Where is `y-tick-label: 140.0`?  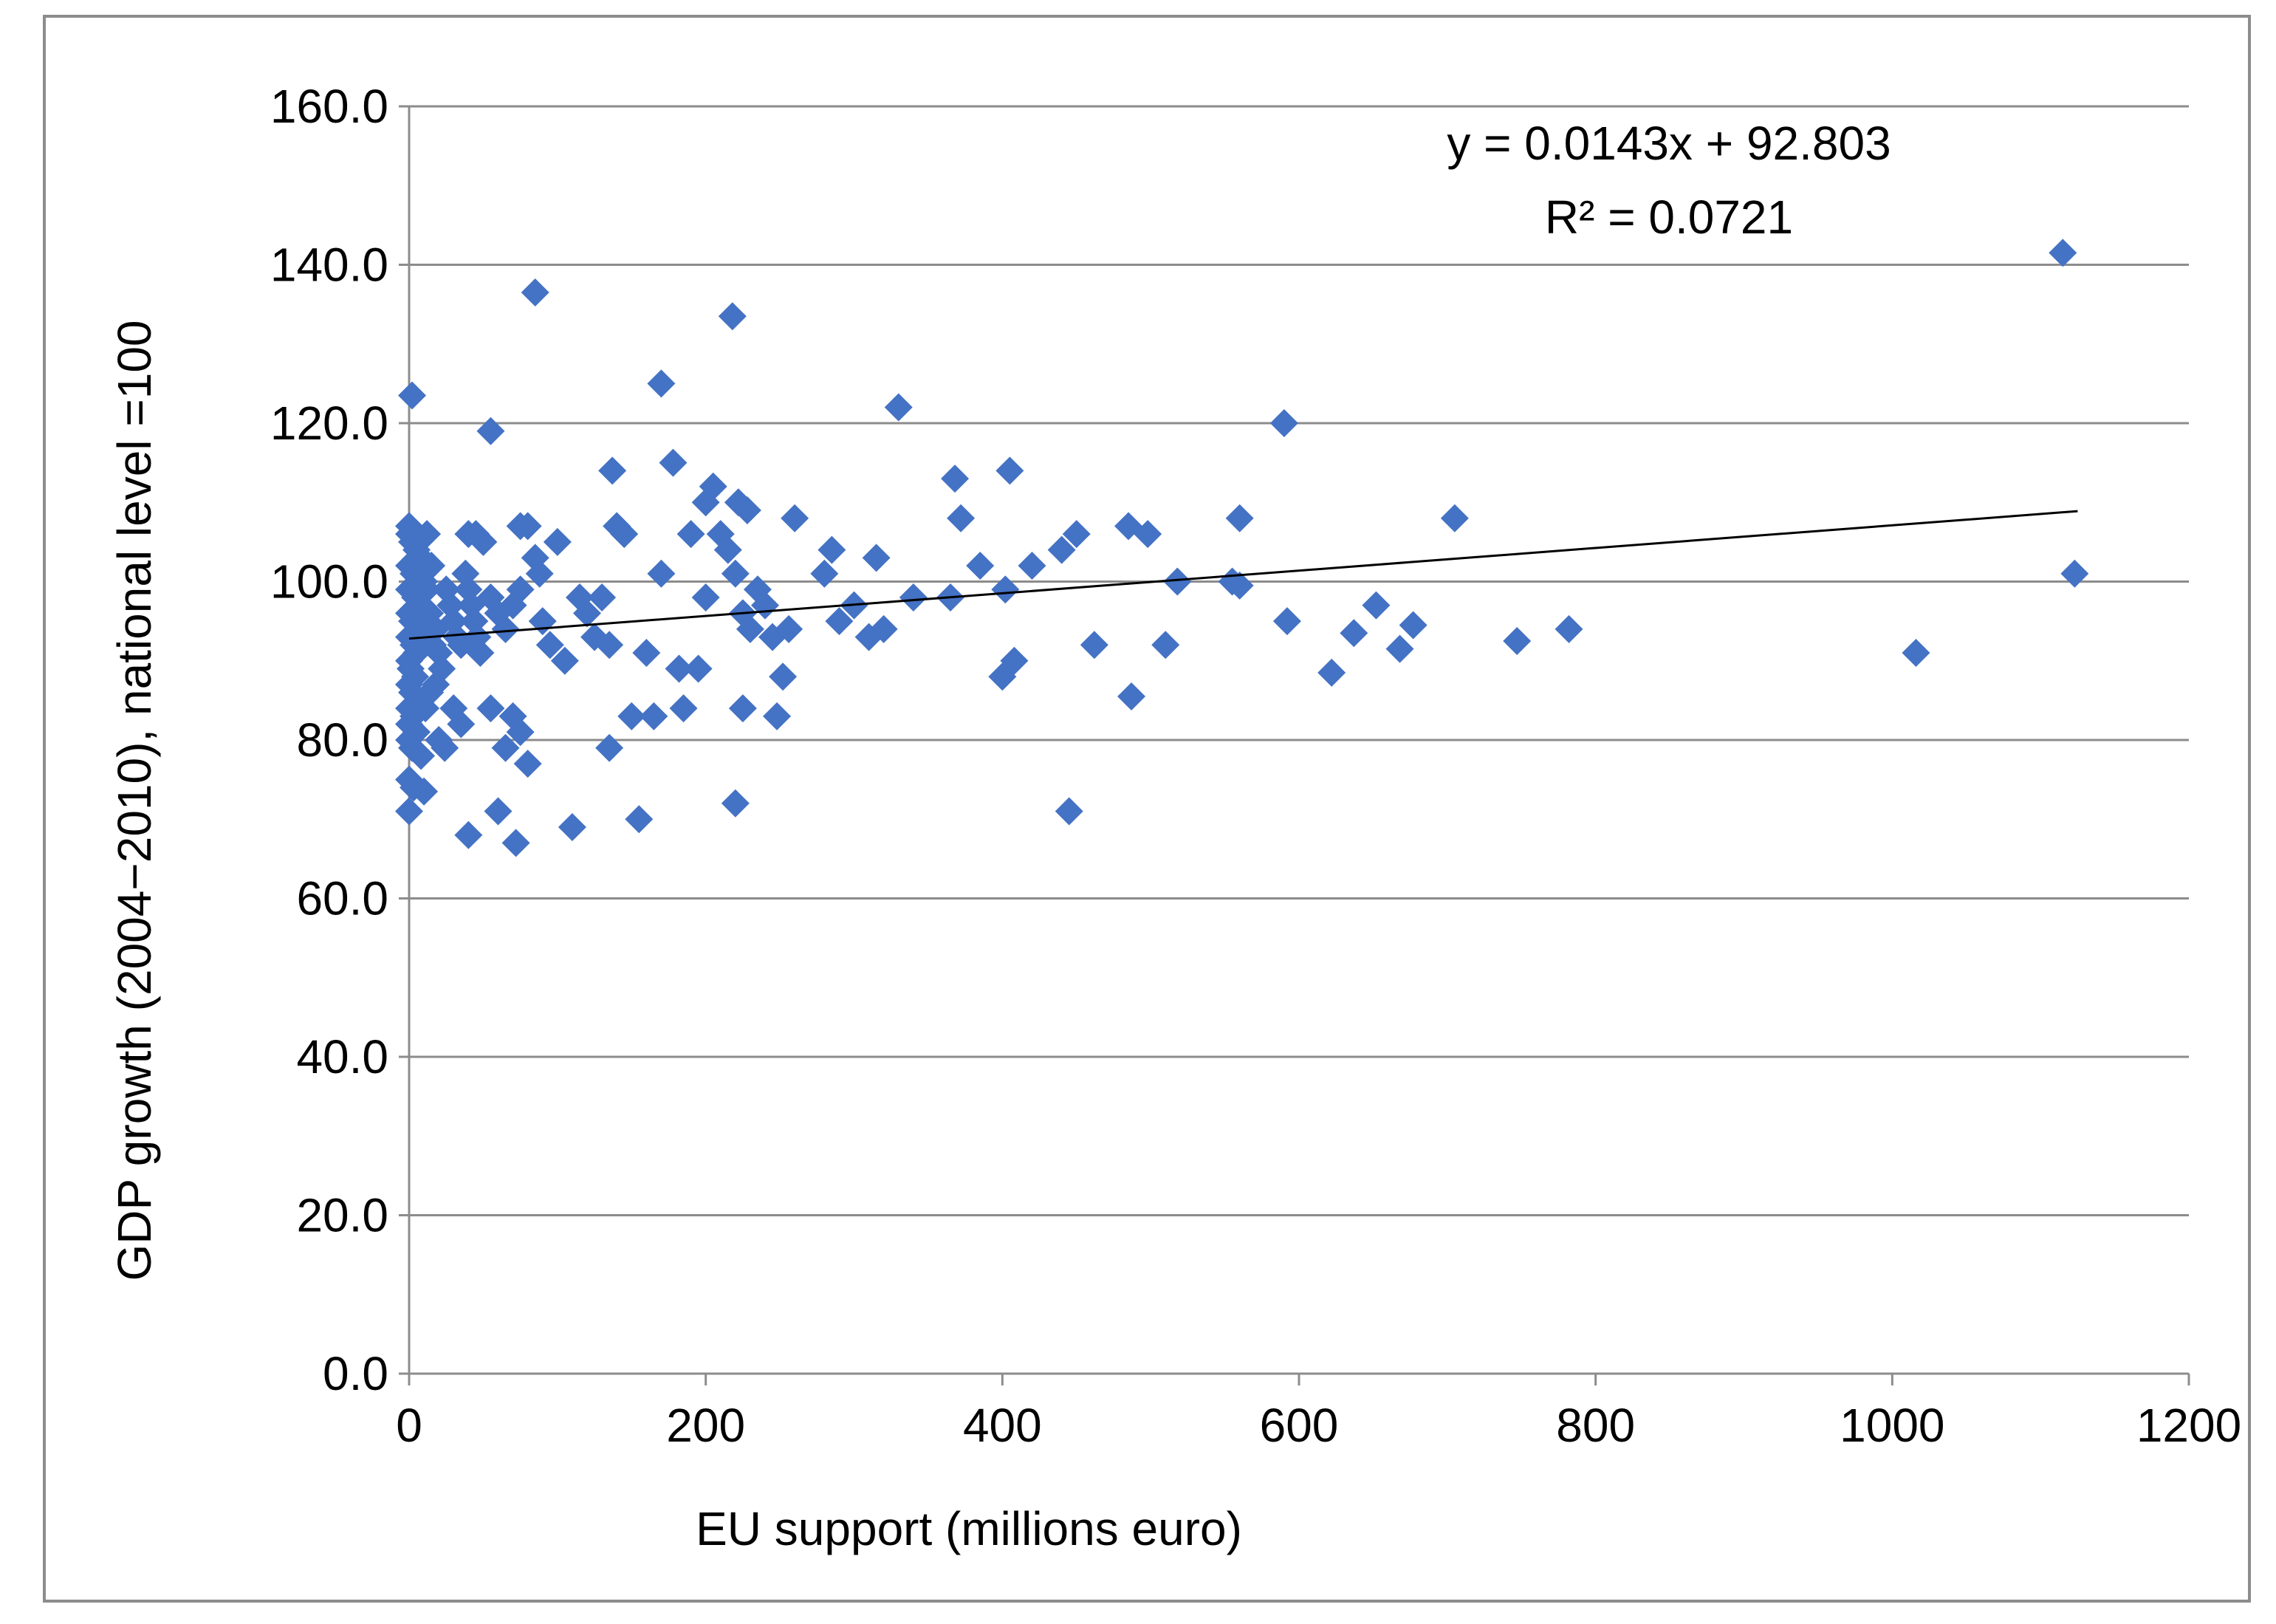 y-tick-label: 140.0 is located at coordinates (329, 265).